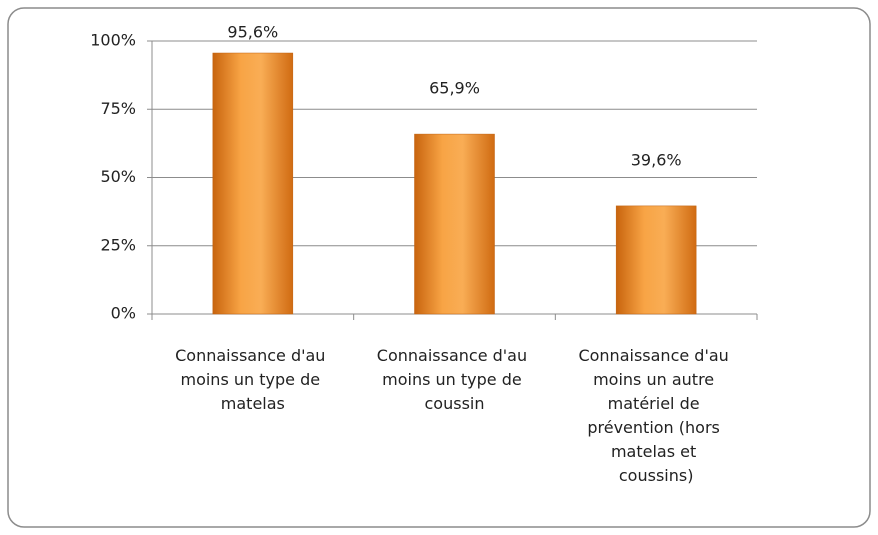 The image size is (878, 535). Describe the element at coordinates (123, 313) in the screenshot. I see `y-tick-label: 0%` at that location.